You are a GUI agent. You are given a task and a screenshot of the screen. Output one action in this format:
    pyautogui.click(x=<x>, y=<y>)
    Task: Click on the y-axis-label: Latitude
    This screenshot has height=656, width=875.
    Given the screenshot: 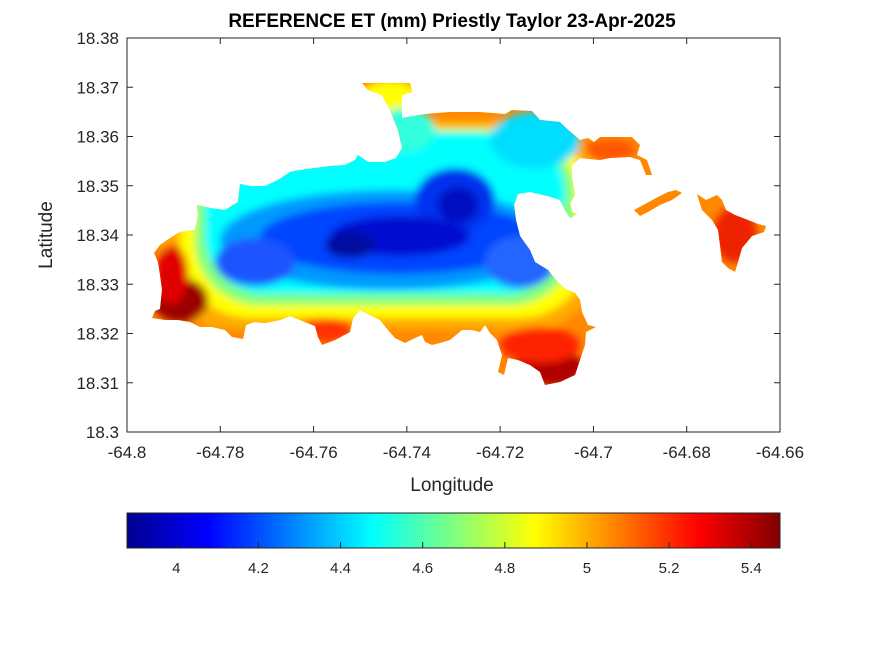 What is the action you would take?
    pyautogui.click(x=46, y=235)
    